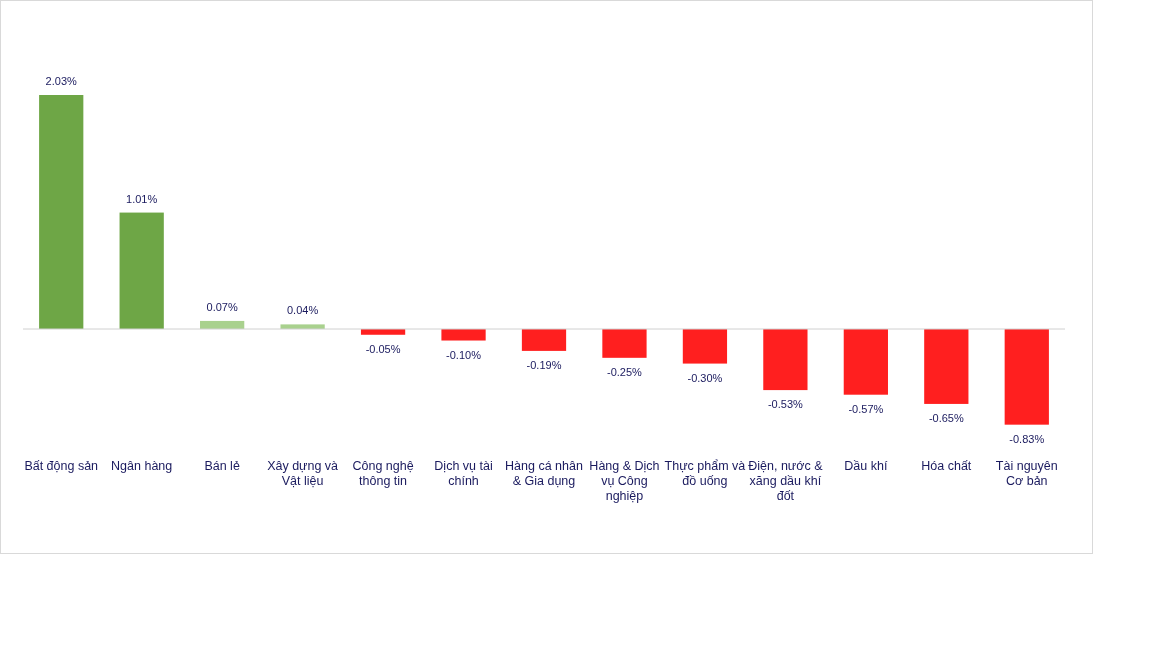  I want to click on x-tick-label: Dịch vụ tài chính, so click(463, 473).